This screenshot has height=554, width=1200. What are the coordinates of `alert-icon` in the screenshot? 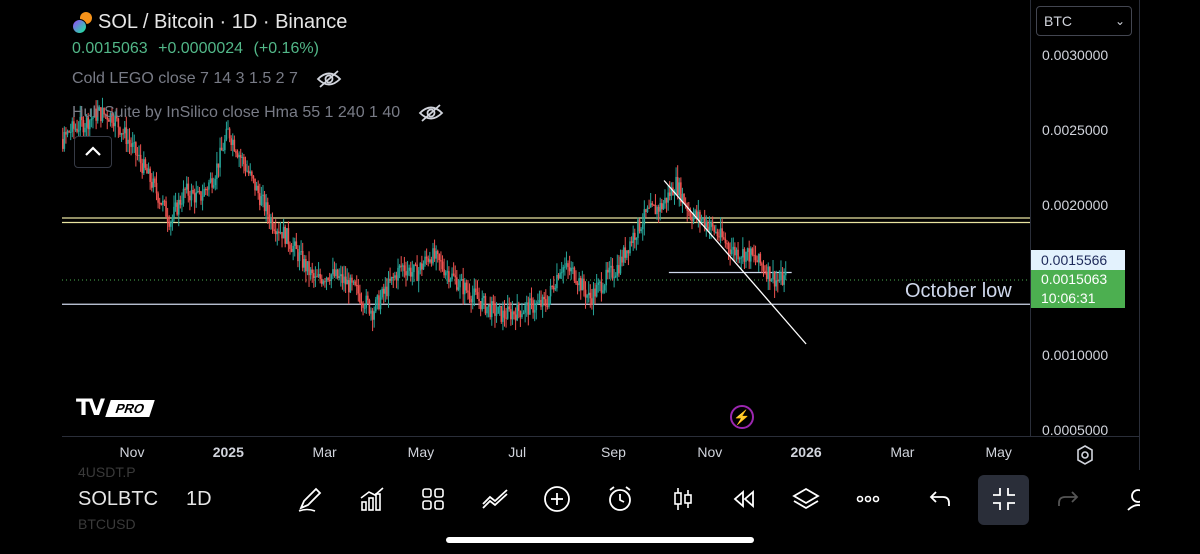 It's located at (620, 499).